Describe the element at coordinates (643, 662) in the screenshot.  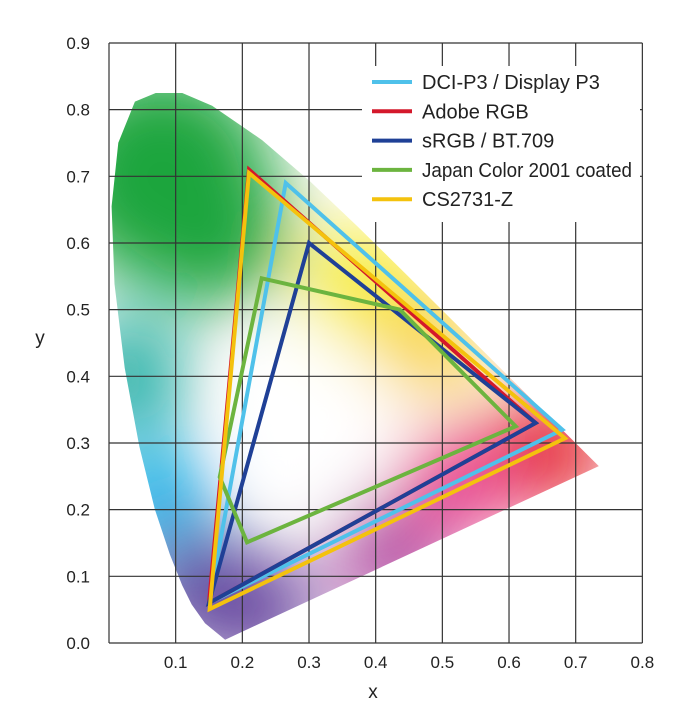
I see `x-tick-label: 0.8` at that location.